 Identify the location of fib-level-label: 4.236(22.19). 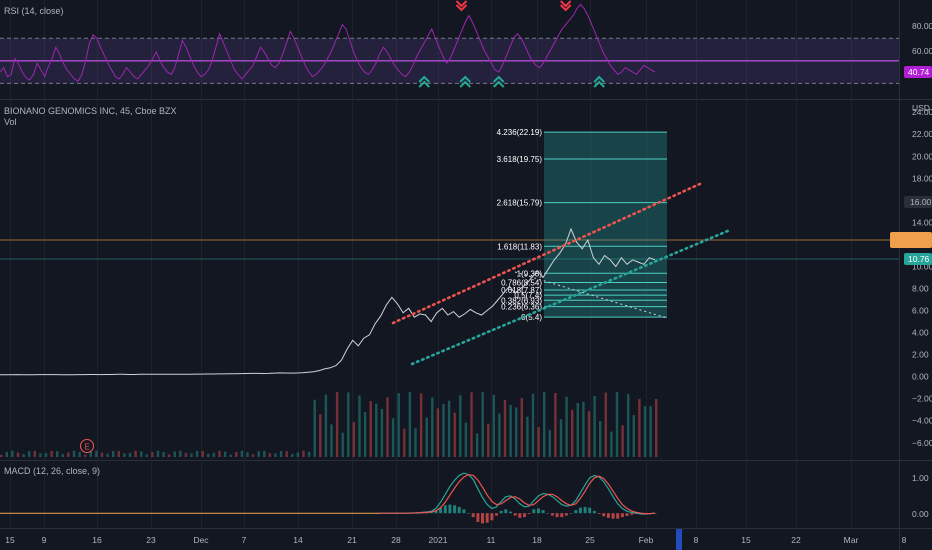
(520, 132).